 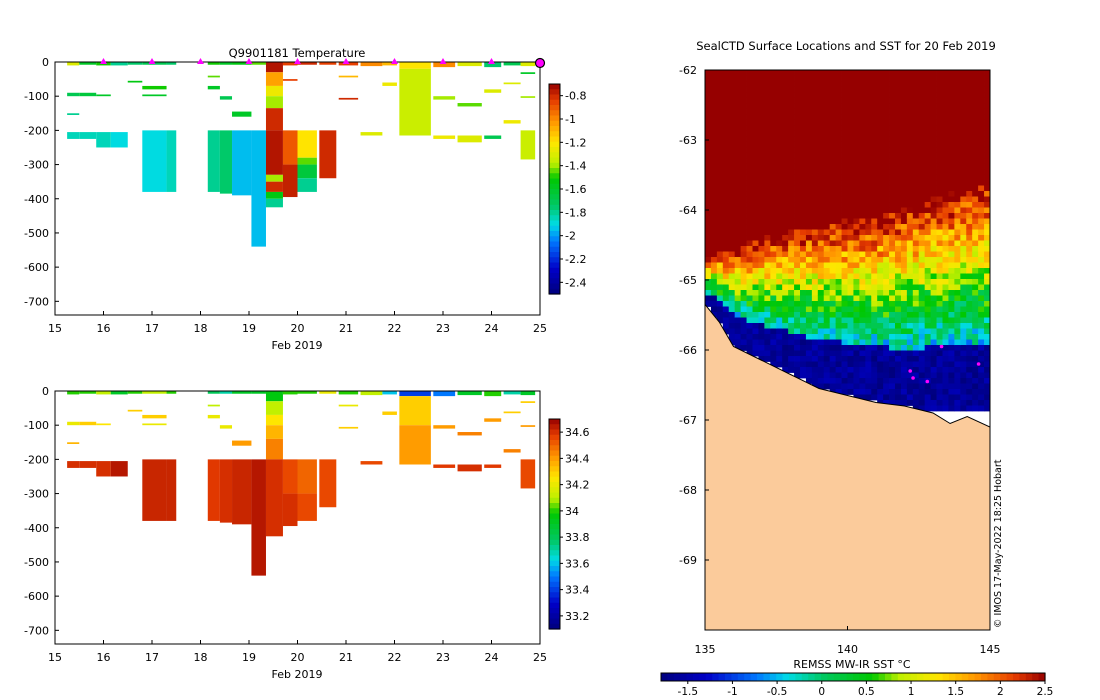 What do you see at coordinates (55, 657) in the screenshot?
I see `x-tick-label: 15` at bounding box center [55, 657].